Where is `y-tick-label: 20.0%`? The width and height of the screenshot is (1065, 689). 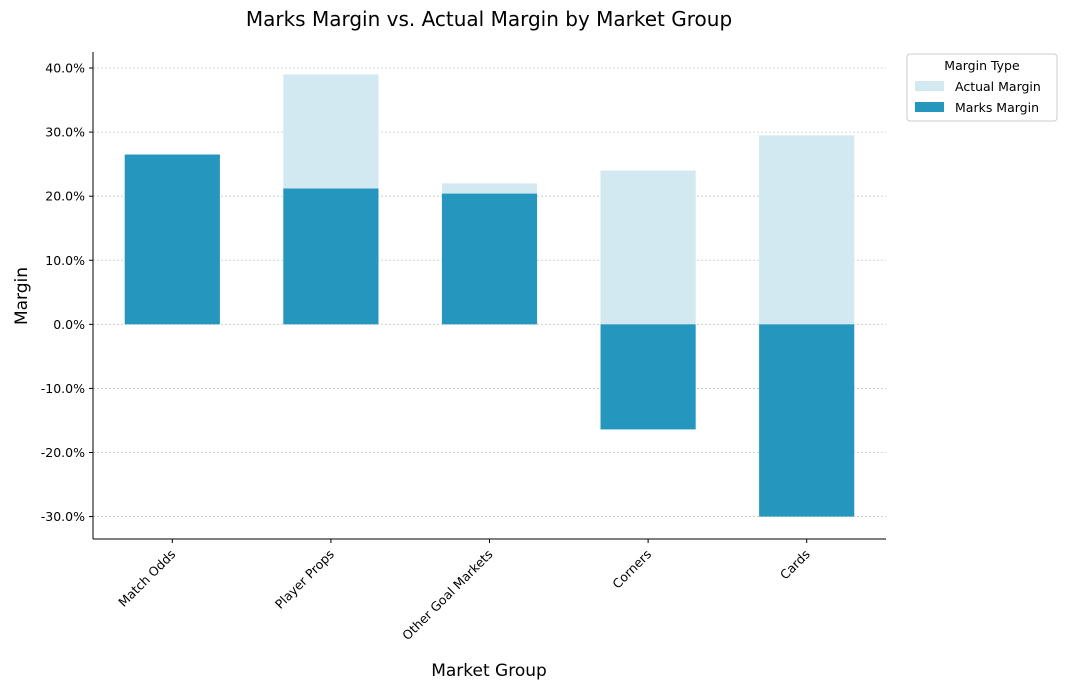
y-tick-label: 20.0% is located at coordinates (65, 196).